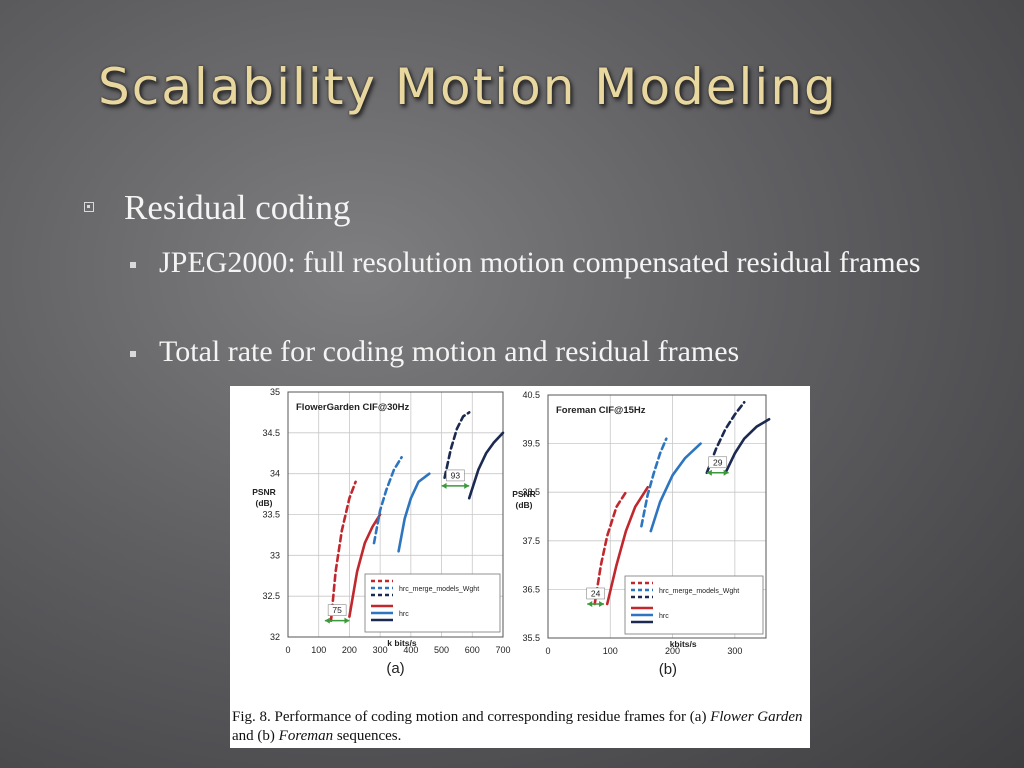 The image size is (1024, 768). Describe the element at coordinates (756, 717) in the screenshot. I see `caption-sequence-a: Flower Garden` at that location.